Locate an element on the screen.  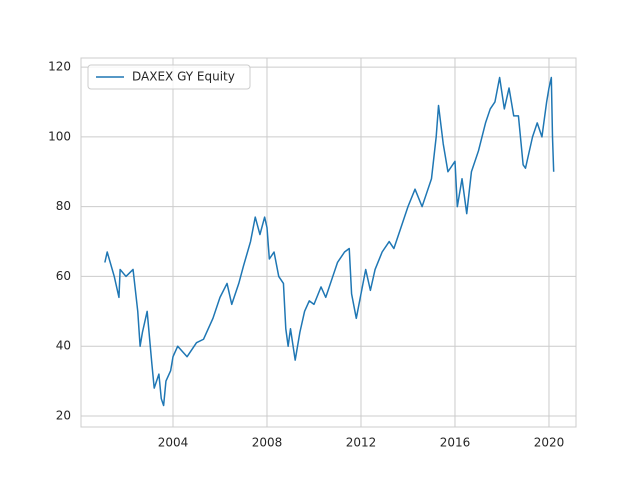
y-tick-label: 120 is located at coordinates (59, 67).